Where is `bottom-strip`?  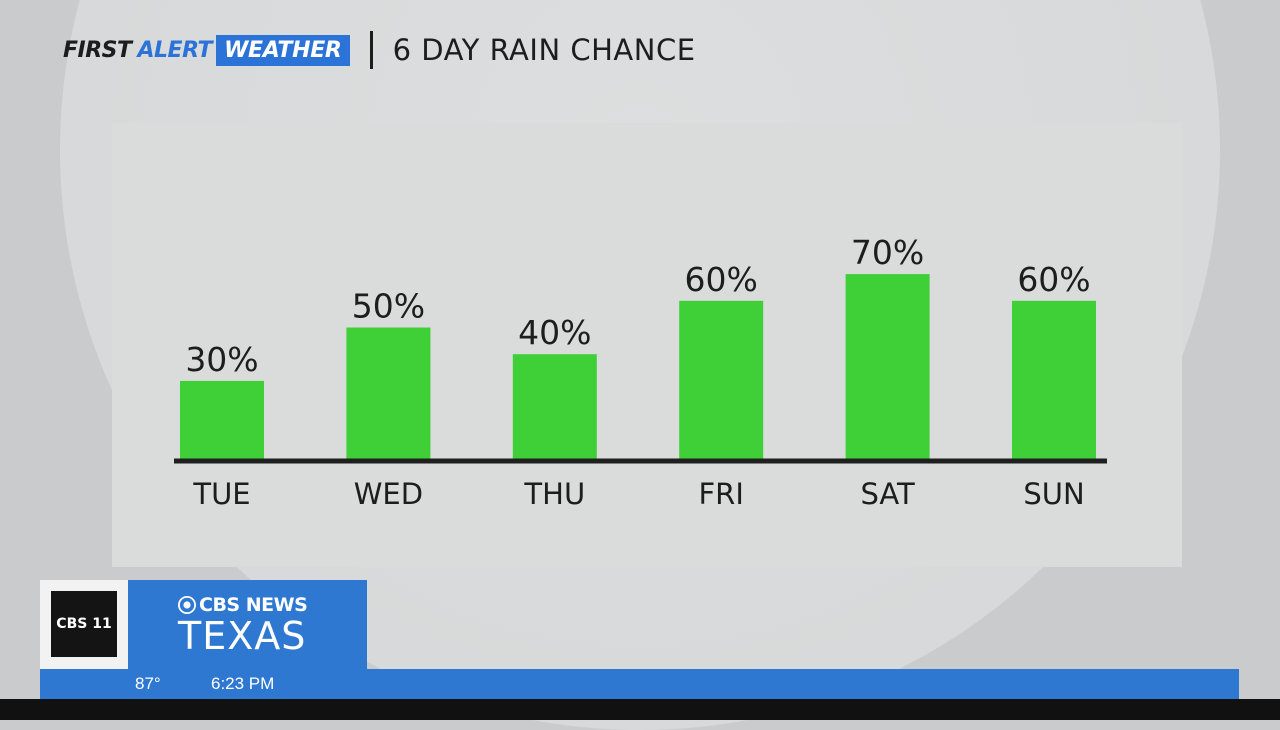
bottom-strip is located at coordinates (640, 709).